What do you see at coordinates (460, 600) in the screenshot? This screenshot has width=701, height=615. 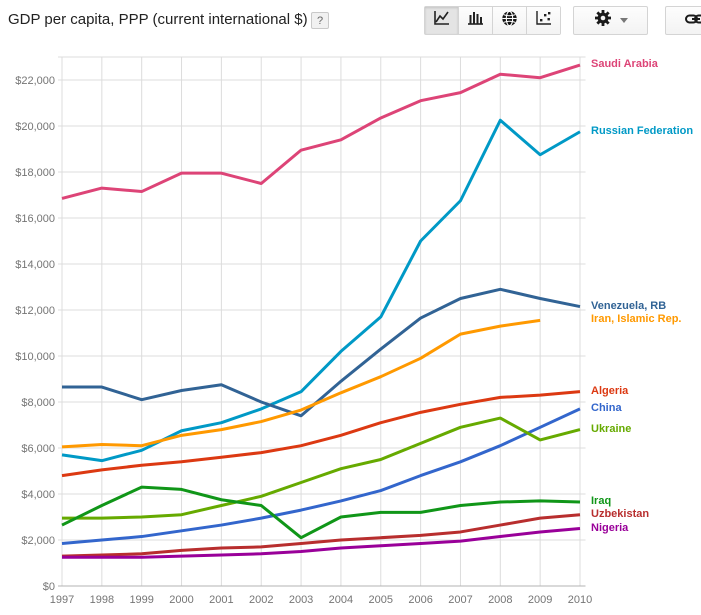 I see `x-tick-label: 2007` at bounding box center [460, 600].